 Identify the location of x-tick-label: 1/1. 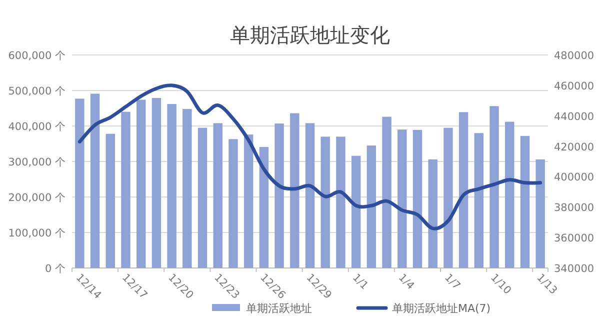
(360, 282).